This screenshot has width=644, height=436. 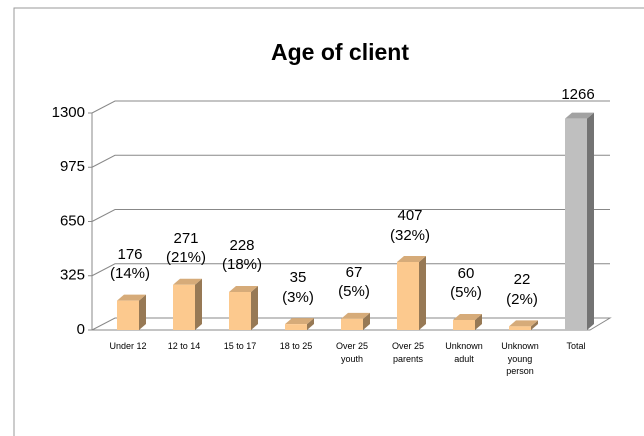 I want to click on x-tick-label: Over 25 youth, so click(x=351, y=352).